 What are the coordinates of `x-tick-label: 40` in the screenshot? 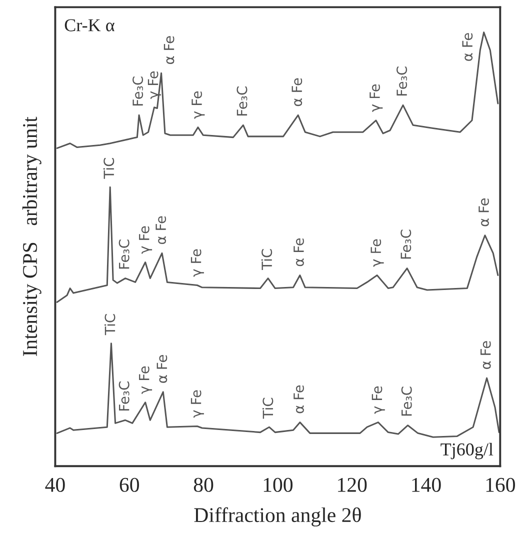 It's located at (55, 485).